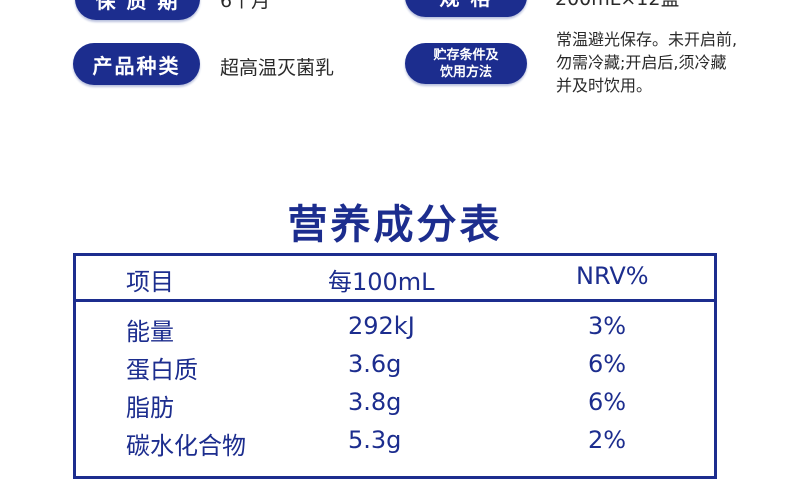  Describe the element at coordinates (612, 276) in the screenshot. I see `header-nrv: NRV%` at that location.